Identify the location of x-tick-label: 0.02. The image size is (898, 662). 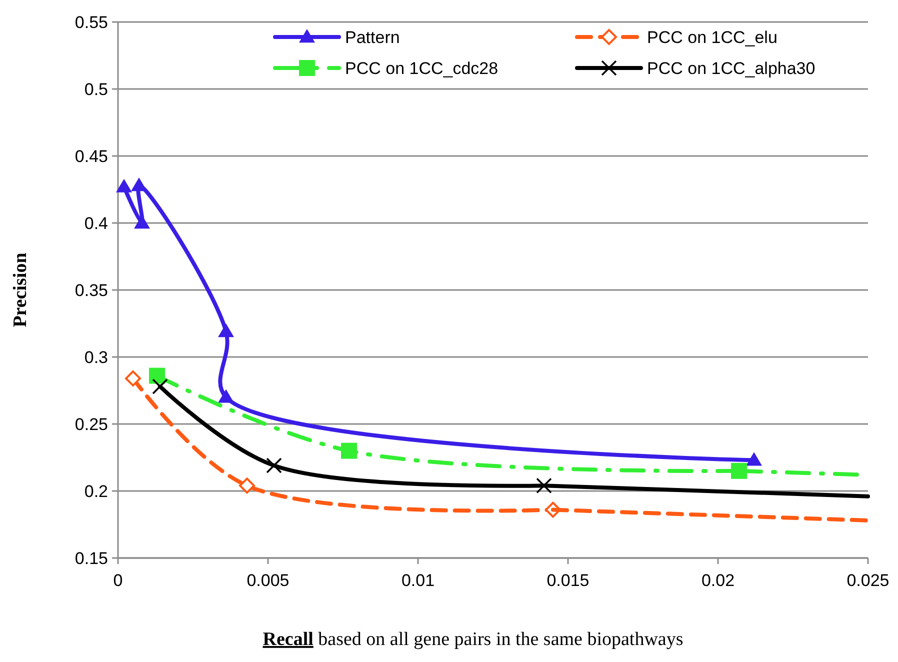
(718, 580).